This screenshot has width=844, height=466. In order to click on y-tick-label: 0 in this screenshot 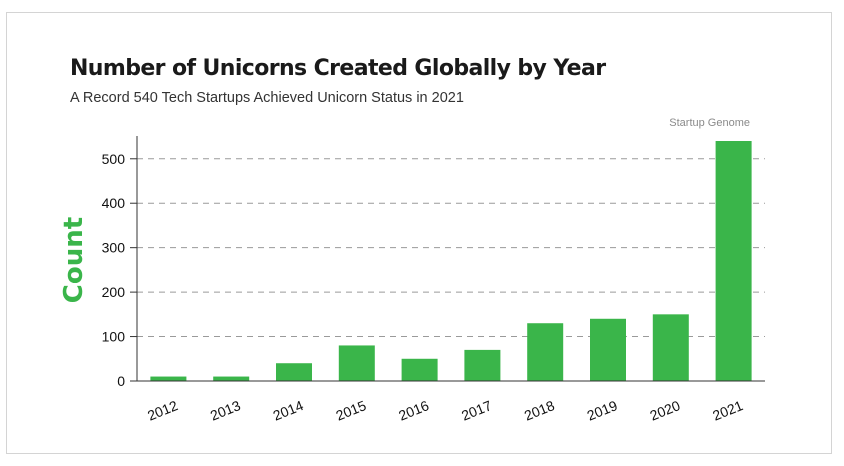, I will do `click(121, 381)`.